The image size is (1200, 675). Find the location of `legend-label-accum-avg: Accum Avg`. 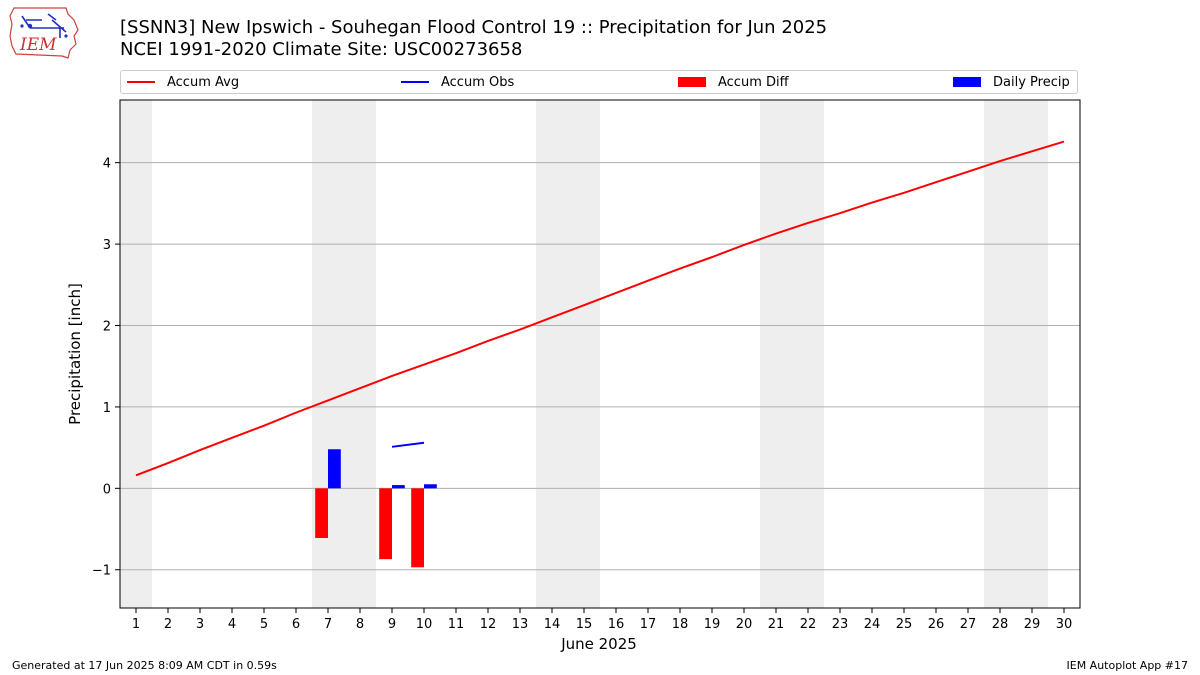

legend-label-accum-avg: Accum Avg is located at coordinates (203, 82).